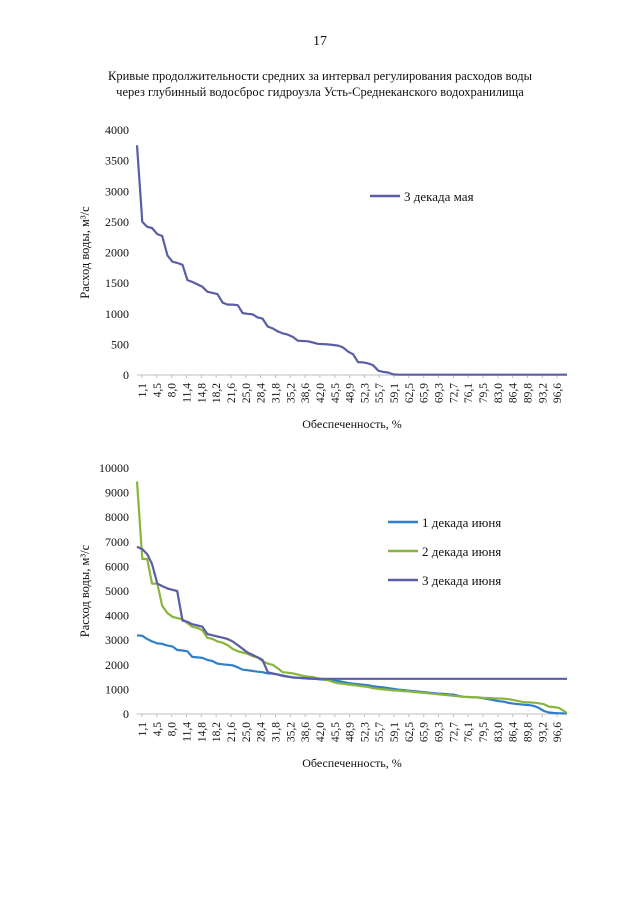 The image size is (640, 904). I want to click on y-tick-label: 7000, so click(117, 542).